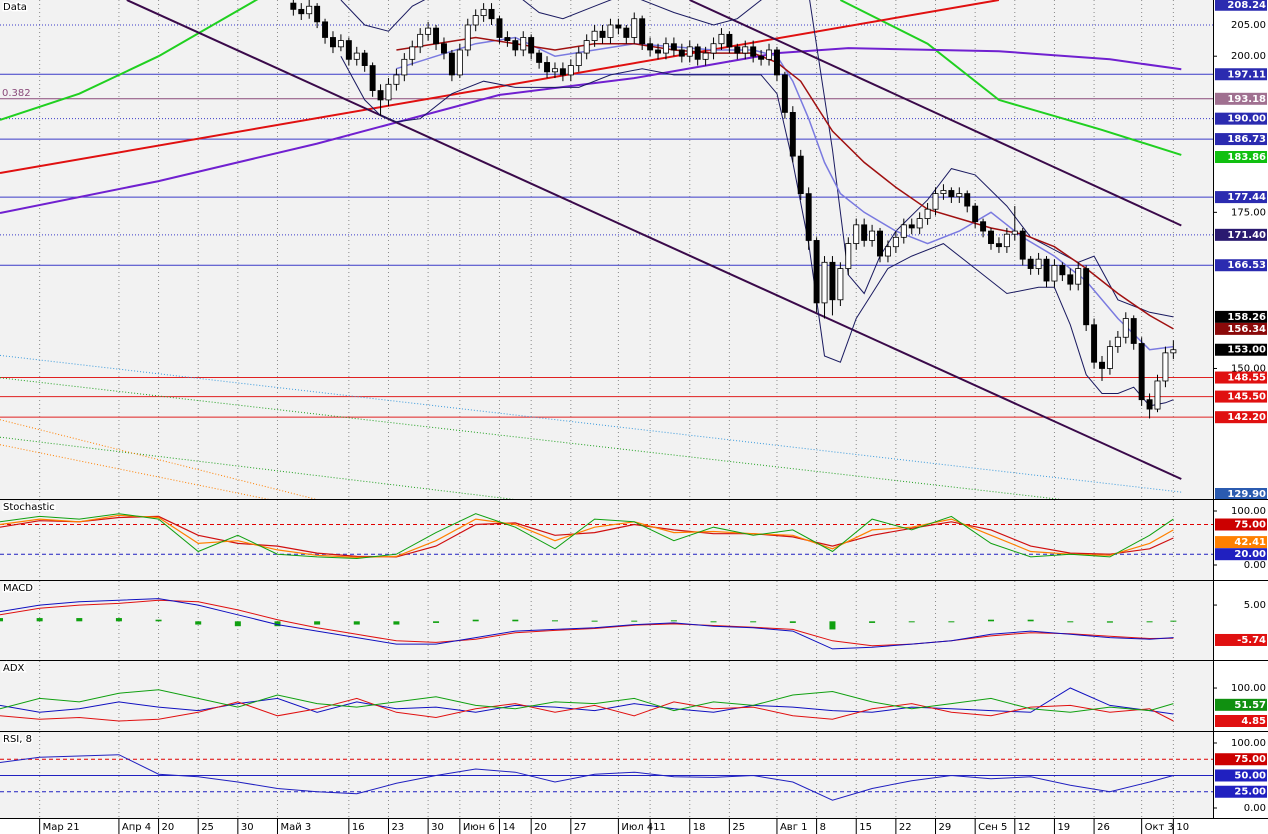 This screenshot has width=1268, height=834. Describe the element at coordinates (1255, 808) in the screenshot. I see `y-tick-label: 0.00` at that location.